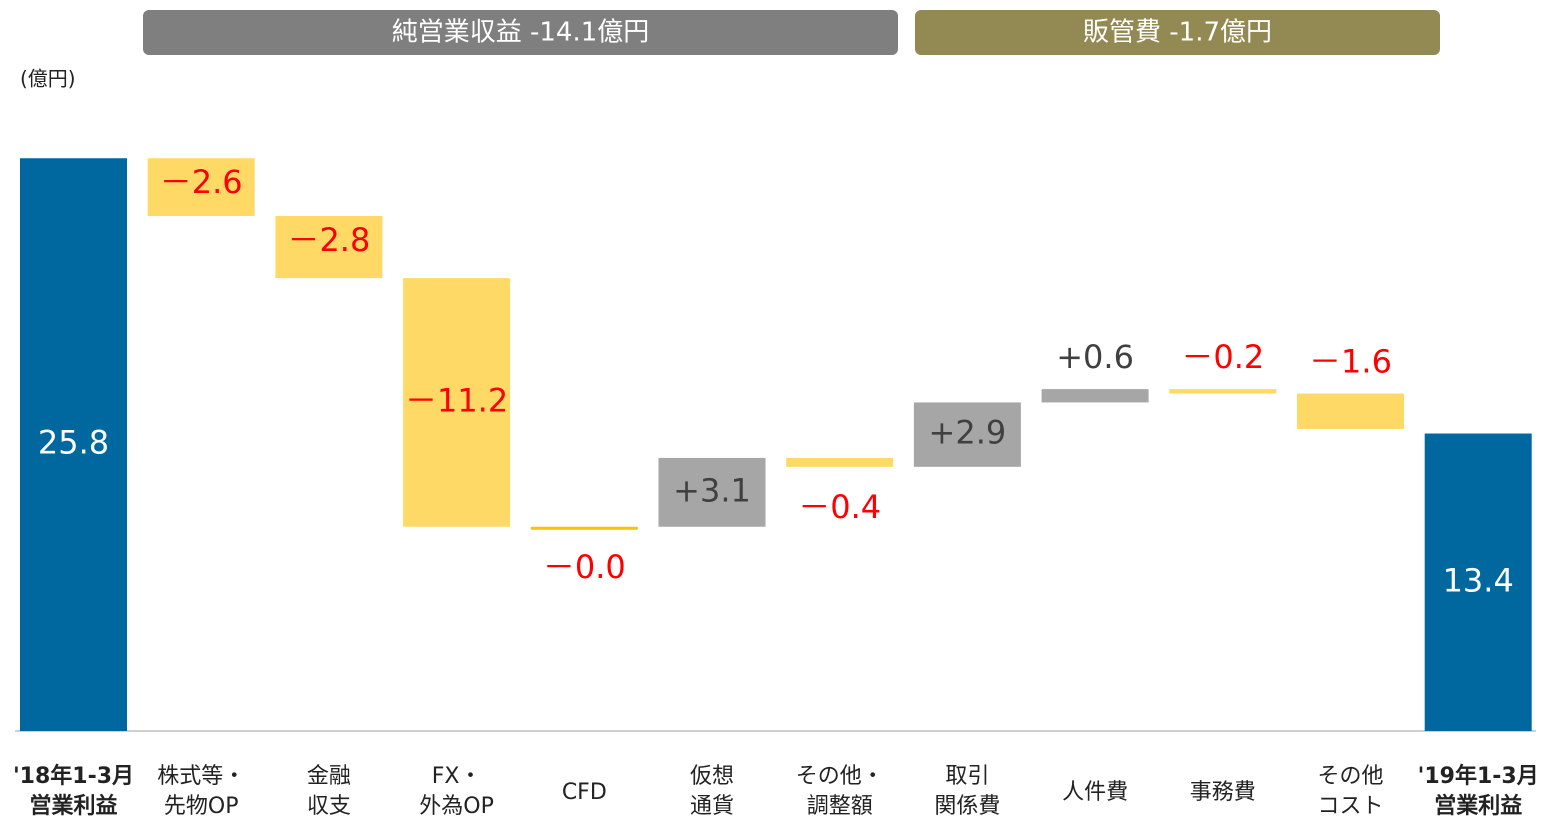  What do you see at coordinates (839, 507) in the screenshot?
I see `value-label: －0.4` at bounding box center [839, 507].